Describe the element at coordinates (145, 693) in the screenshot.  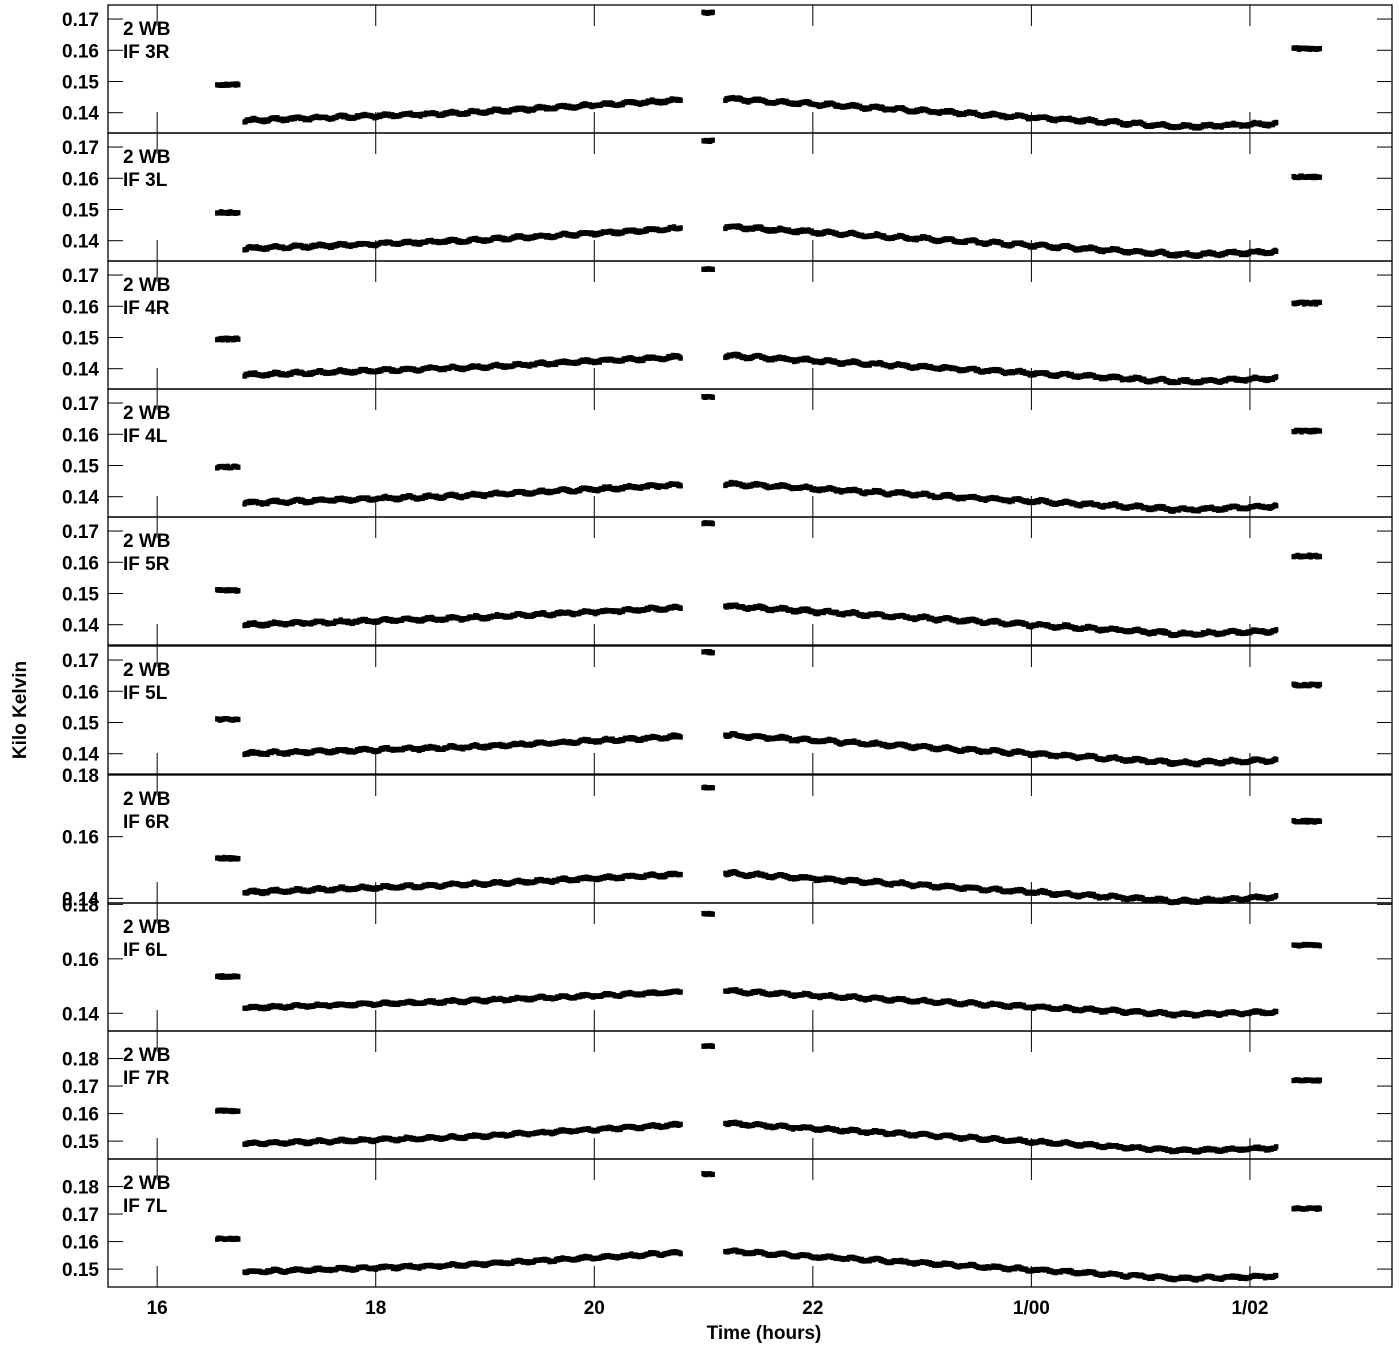
I see `panel-label-if: IF 5L` at that location.